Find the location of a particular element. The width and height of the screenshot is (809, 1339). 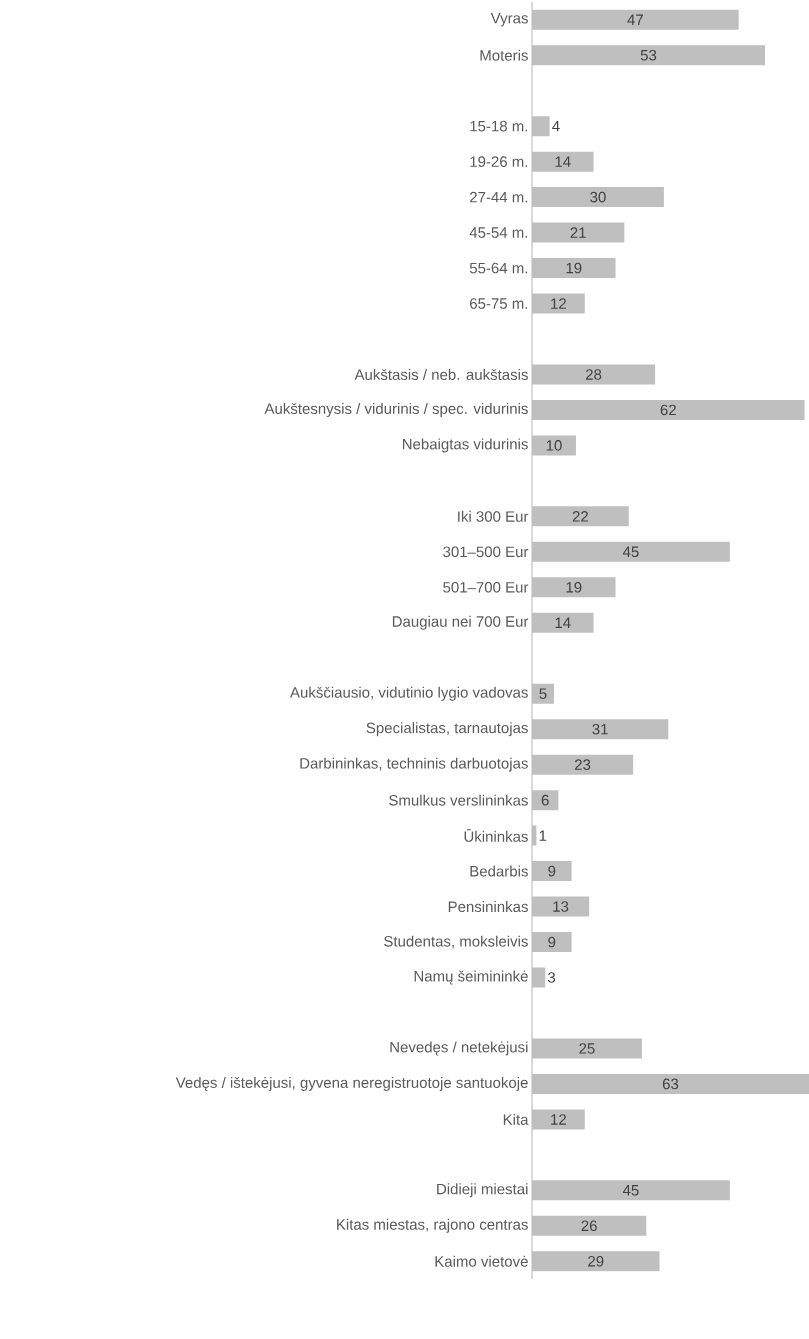

y-tick-label: 65-75 m. is located at coordinates (499, 303).